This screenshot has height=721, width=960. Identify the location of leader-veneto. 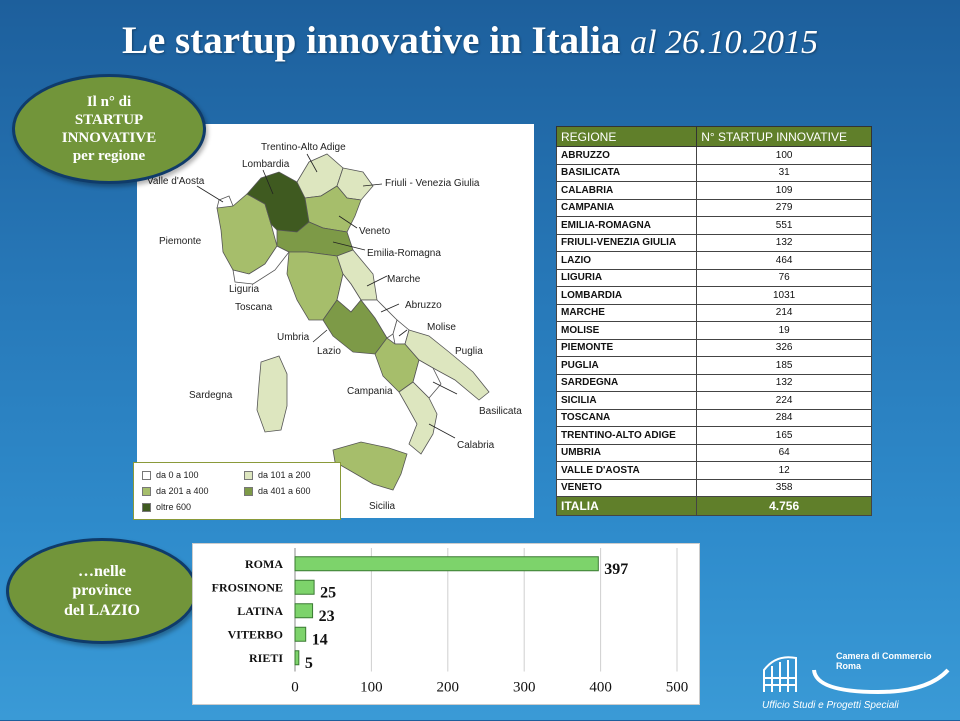
(348, 222).